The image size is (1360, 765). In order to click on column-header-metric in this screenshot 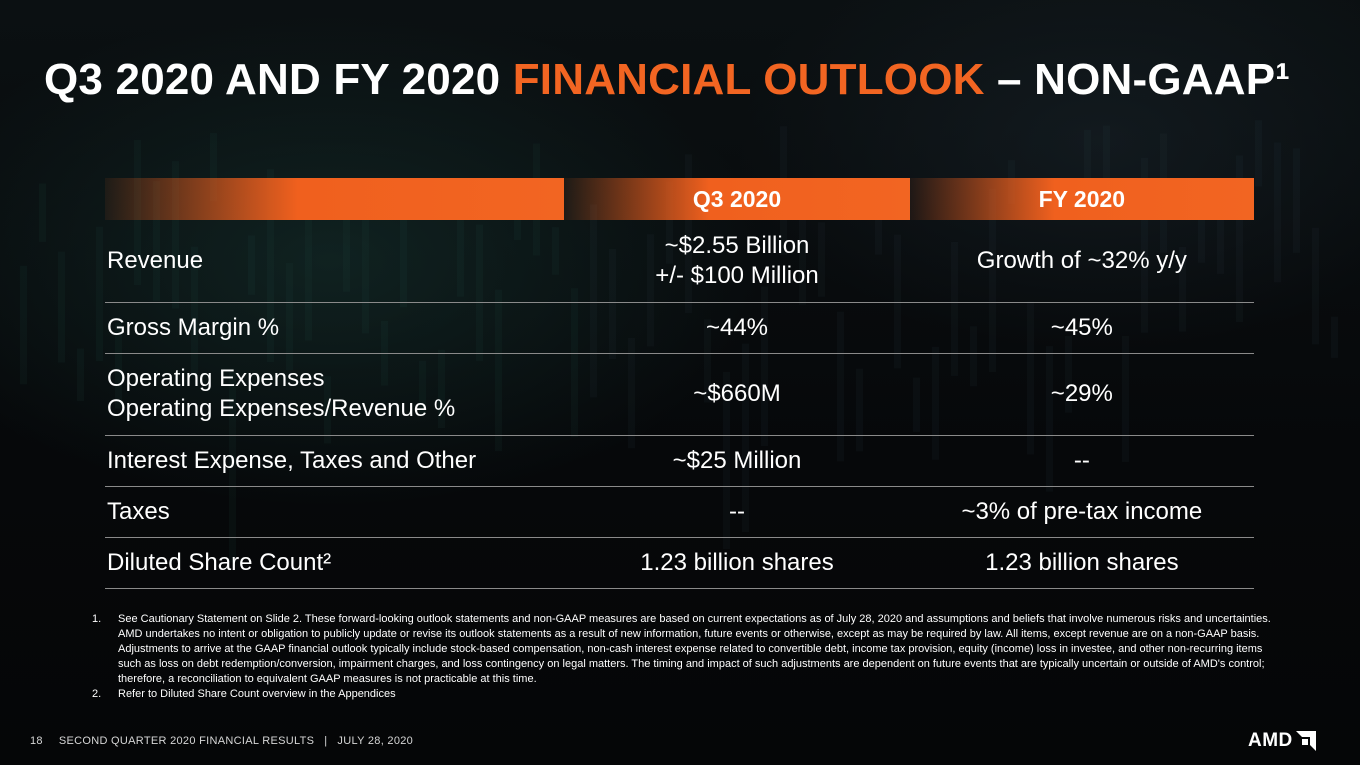, I will do `click(335, 199)`.